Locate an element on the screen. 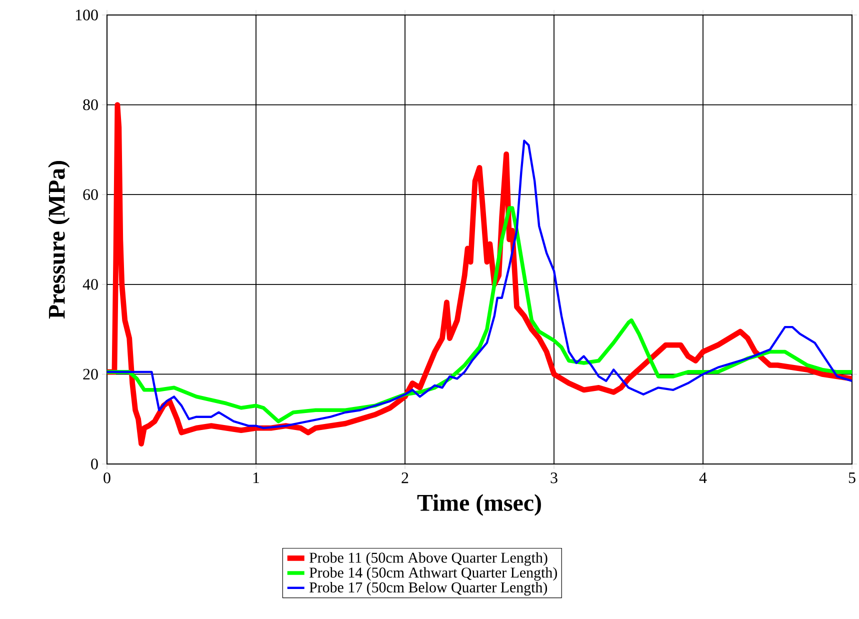 The image size is (859, 619). x-tick-label: 5 is located at coordinates (852, 478).